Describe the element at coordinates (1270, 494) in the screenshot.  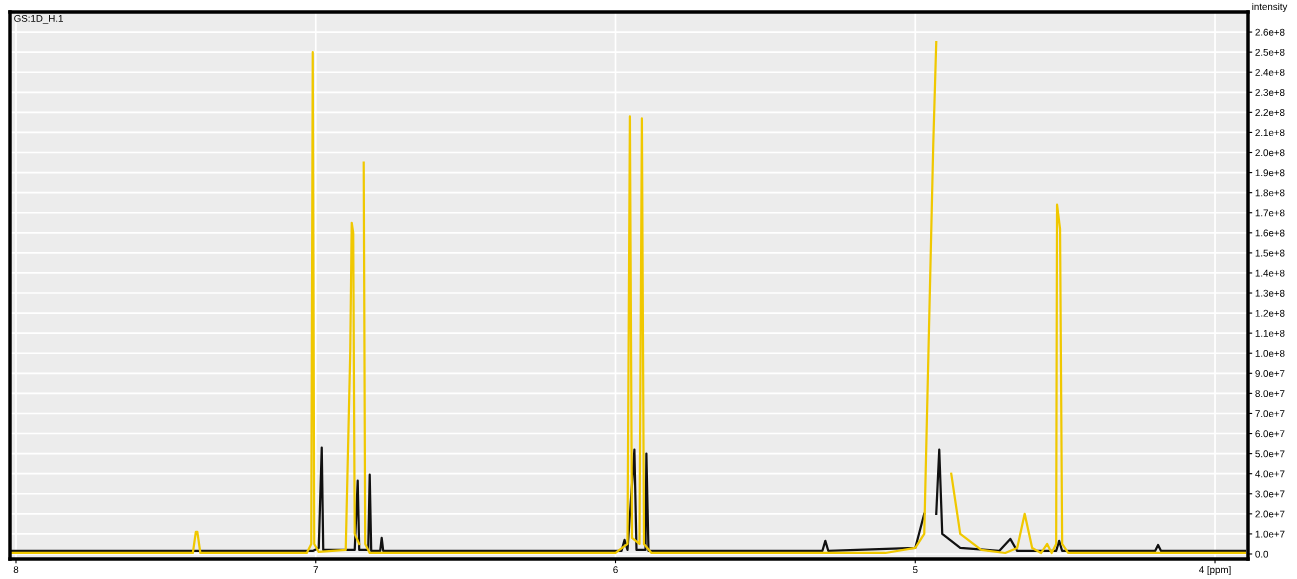
I see `y-tick-label: 3.0e+7` at that location.